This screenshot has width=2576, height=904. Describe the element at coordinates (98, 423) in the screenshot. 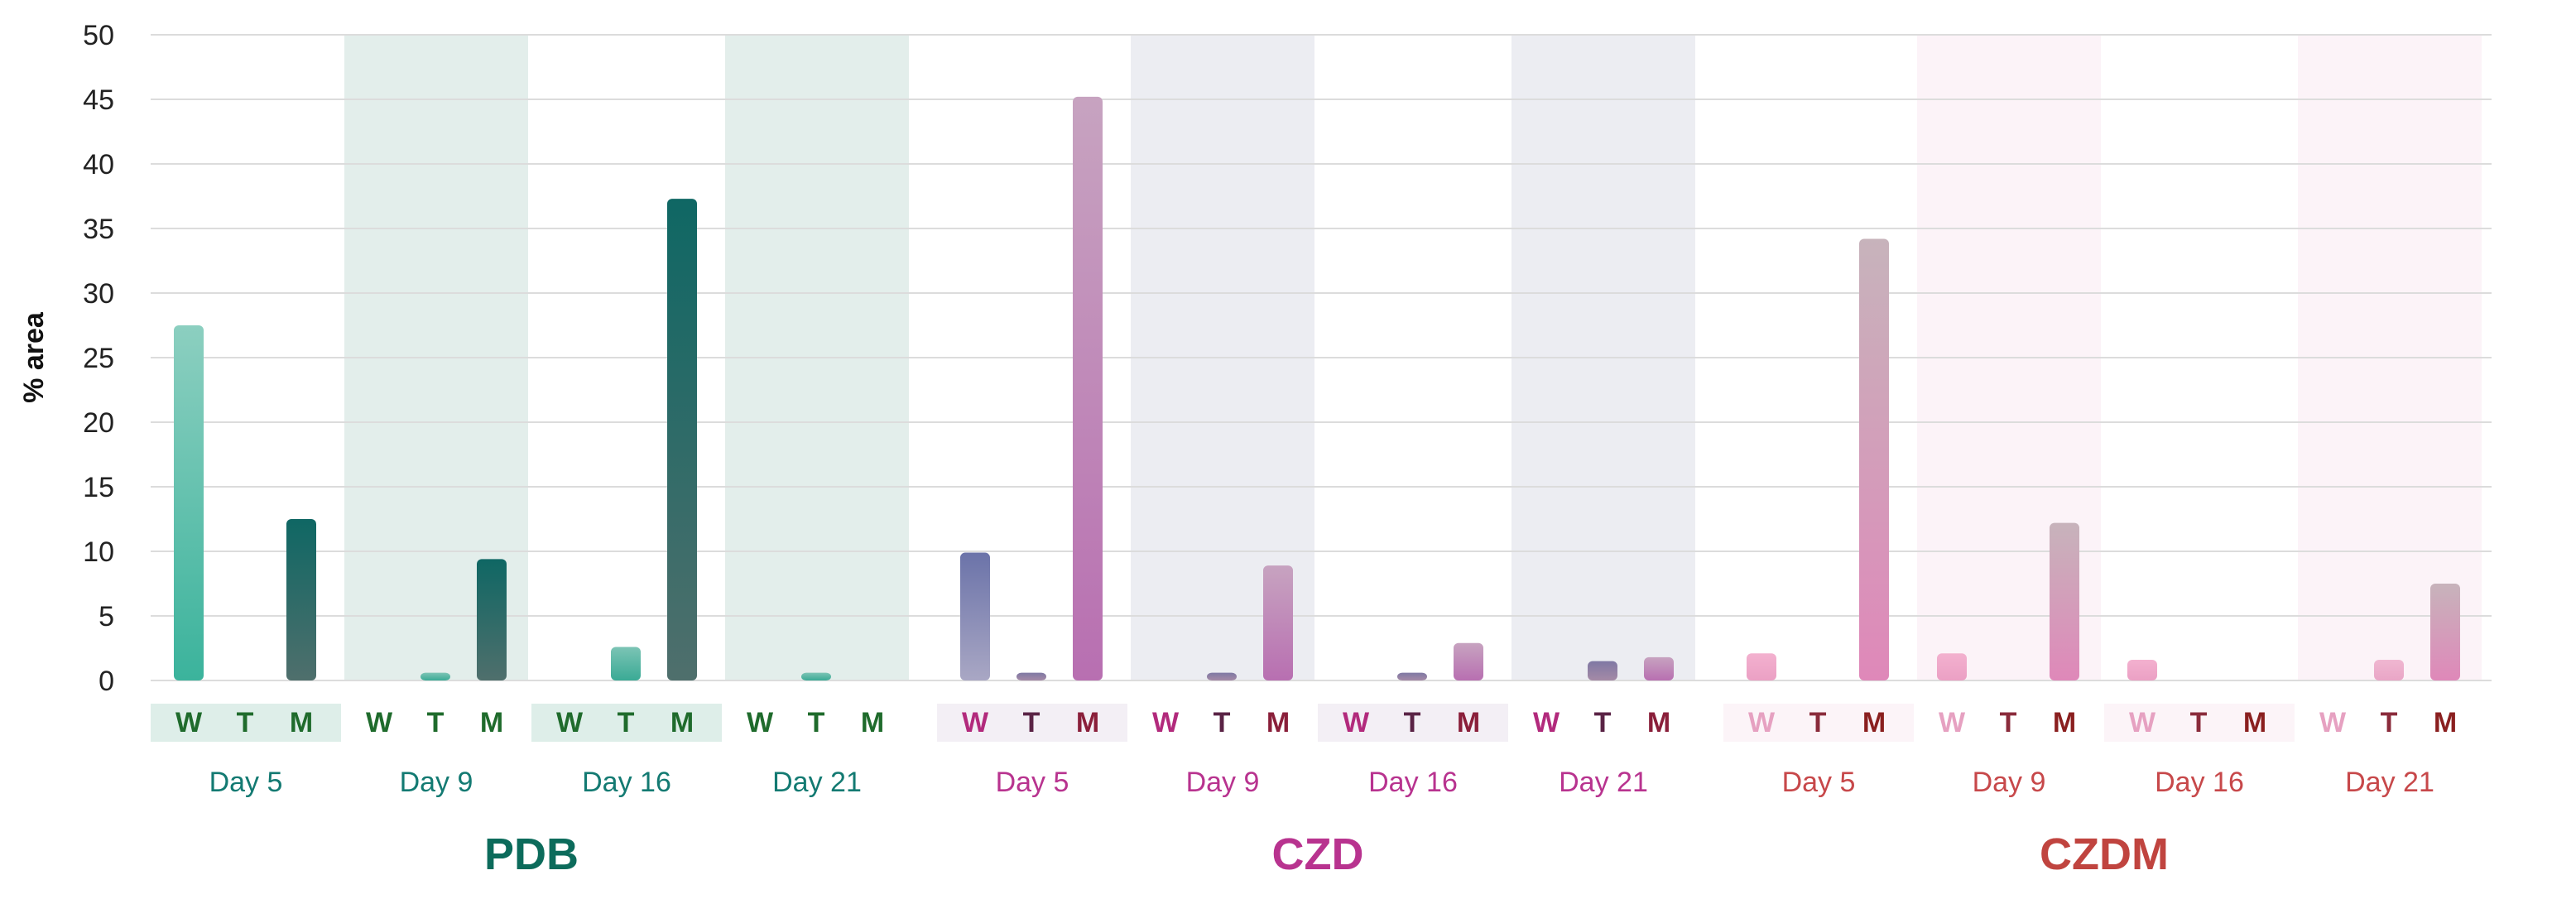

I see `y-tick-label: 20` at that location.